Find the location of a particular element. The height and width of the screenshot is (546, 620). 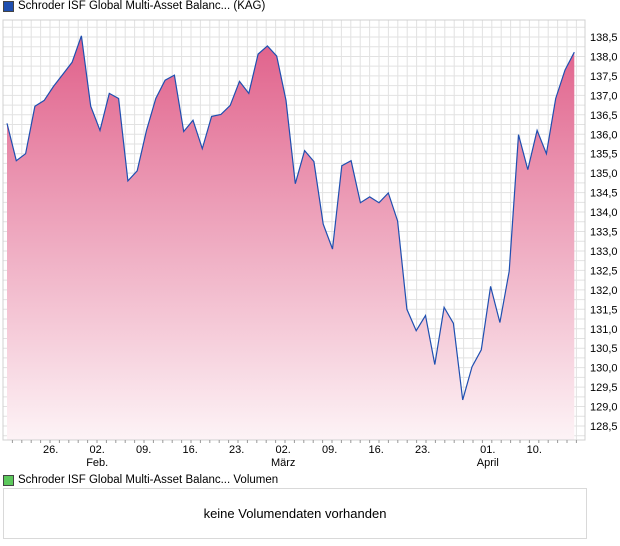

x-tick-month-label: März is located at coordinates (283, 463).